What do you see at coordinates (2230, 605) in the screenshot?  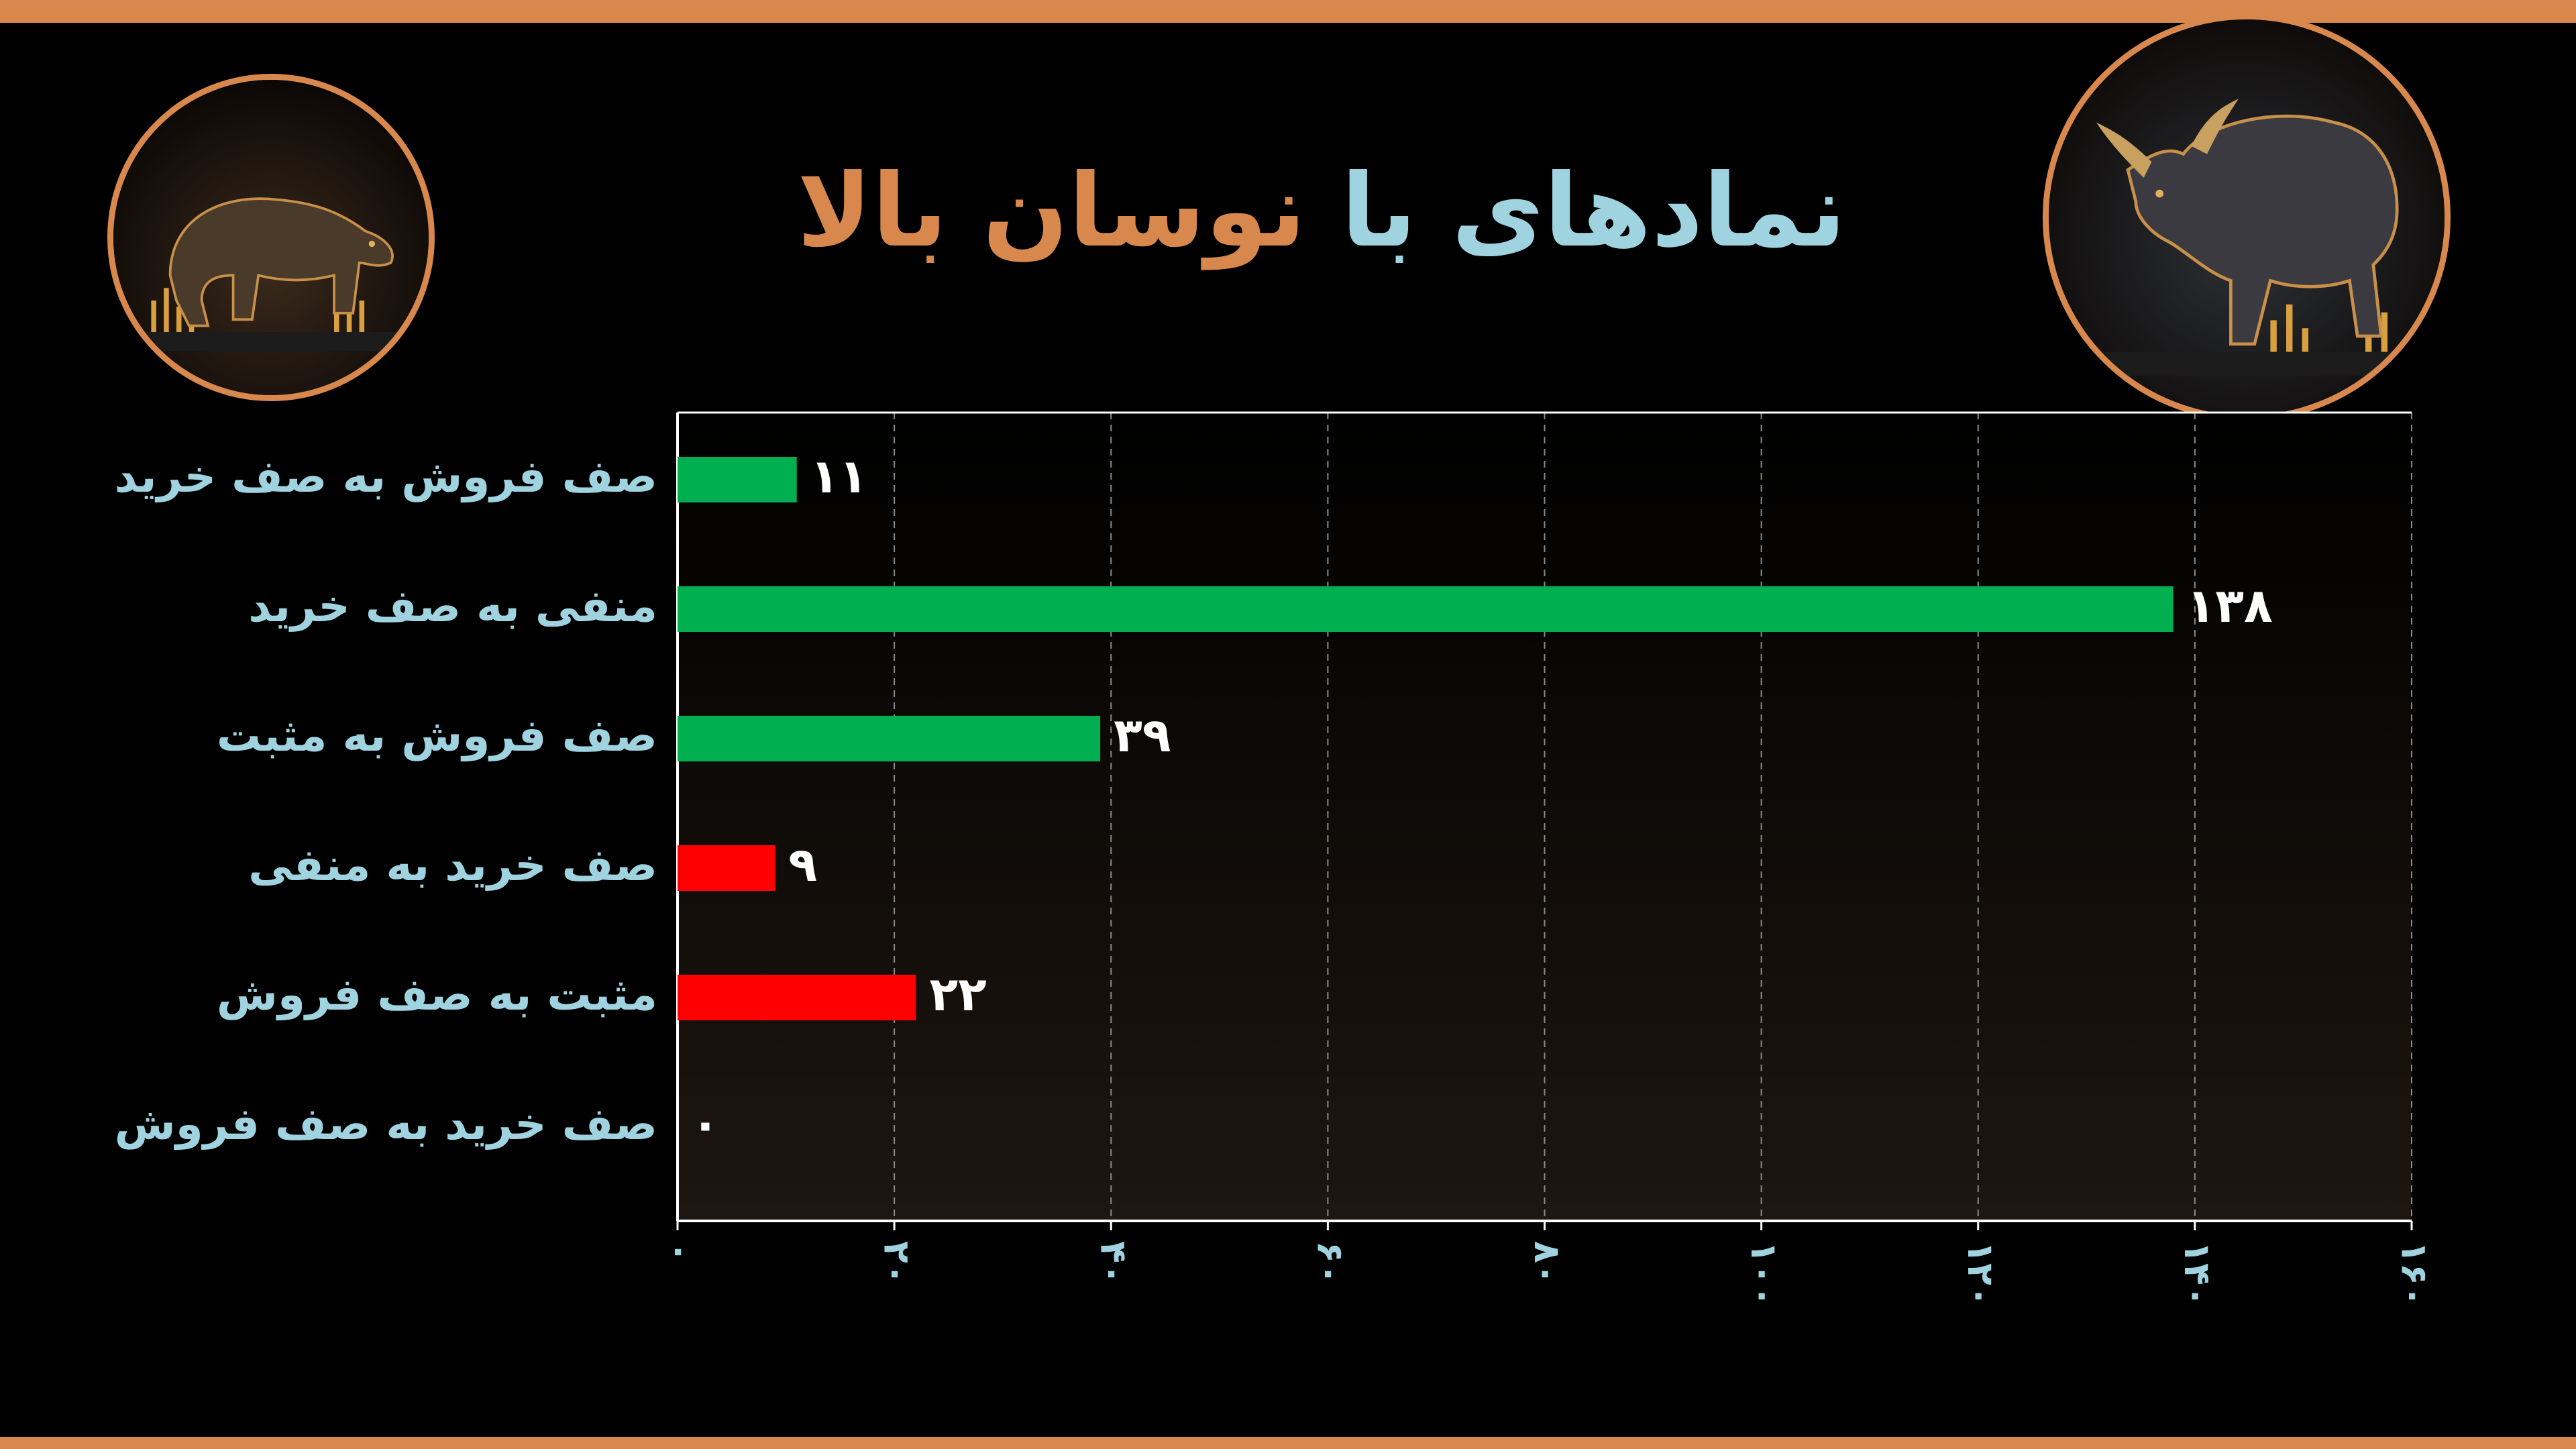 I see `data-label: ۱۳۸` at bounding box center [2230, 605].